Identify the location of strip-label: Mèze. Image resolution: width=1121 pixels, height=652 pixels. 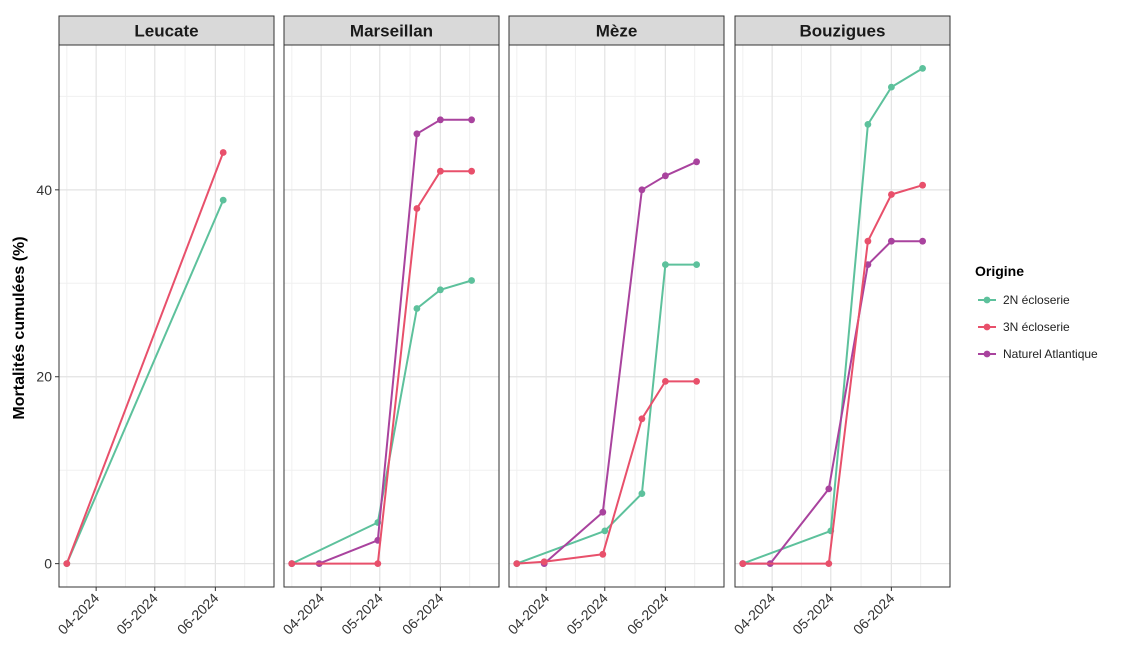
(617, 31).